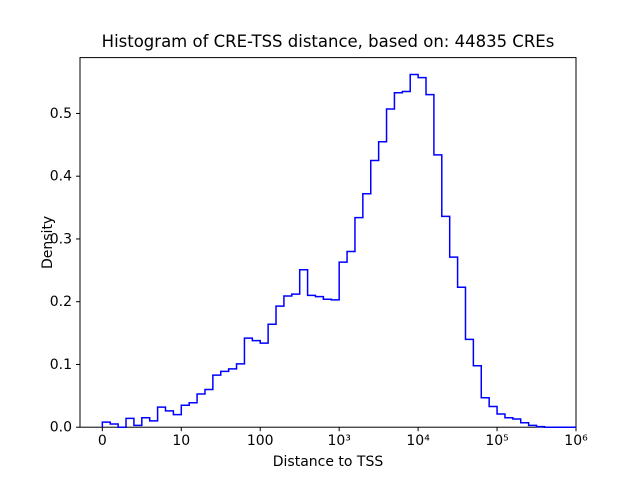 Image resolution: width=640 pixels, height=480 pixels. Describe the element at coordinates (65, 271) in the screenshot. I see `y-axis-ticks: 0.0 0.1 0.2 0.3 0.4 0.5` at that location.